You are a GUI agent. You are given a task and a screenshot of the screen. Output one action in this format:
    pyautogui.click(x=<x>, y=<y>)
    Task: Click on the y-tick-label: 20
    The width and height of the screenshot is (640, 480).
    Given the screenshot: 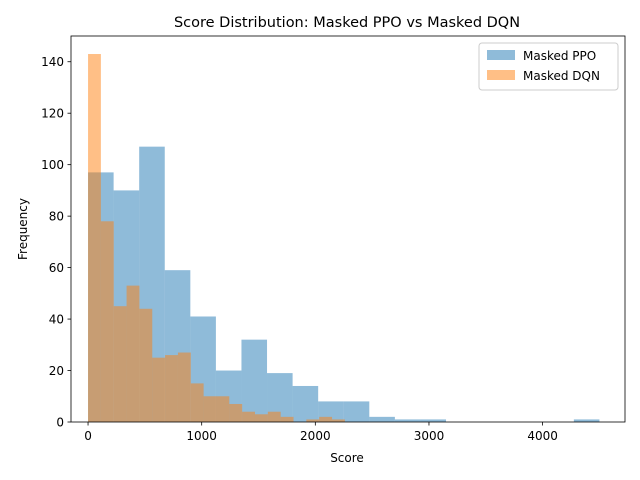 What is the action you would take?
    pyautogui.click(x=56, y=371)
    